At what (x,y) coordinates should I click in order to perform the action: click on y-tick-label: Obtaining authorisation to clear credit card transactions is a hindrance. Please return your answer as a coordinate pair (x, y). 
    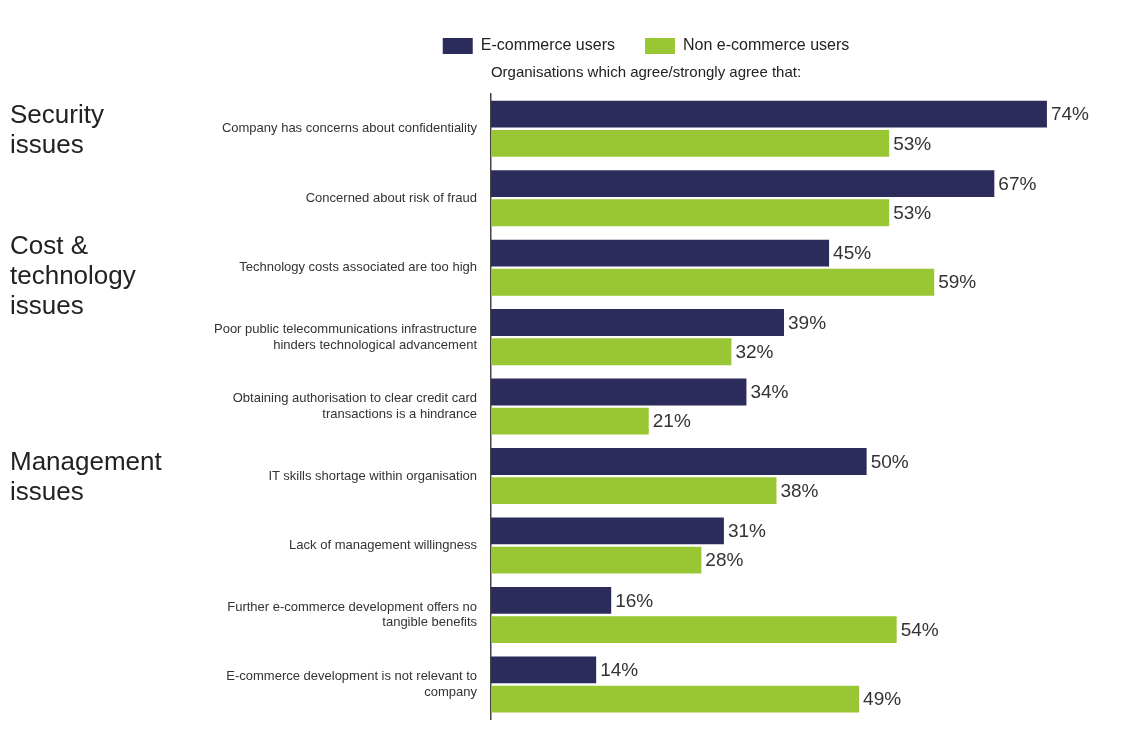
    Looking at the image, I should click on (355, 405).